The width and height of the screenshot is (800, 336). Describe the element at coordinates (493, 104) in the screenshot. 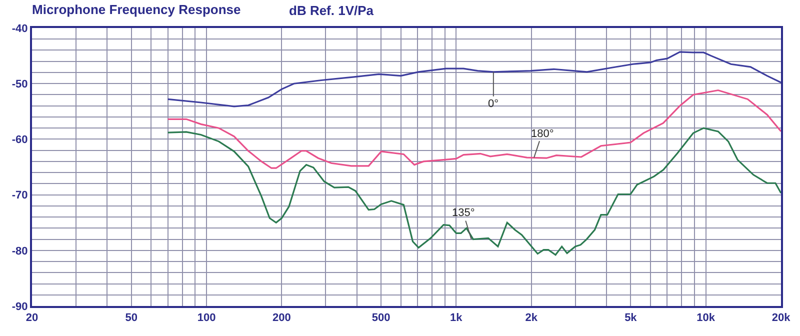

I see `annotation: 0°` at that location.